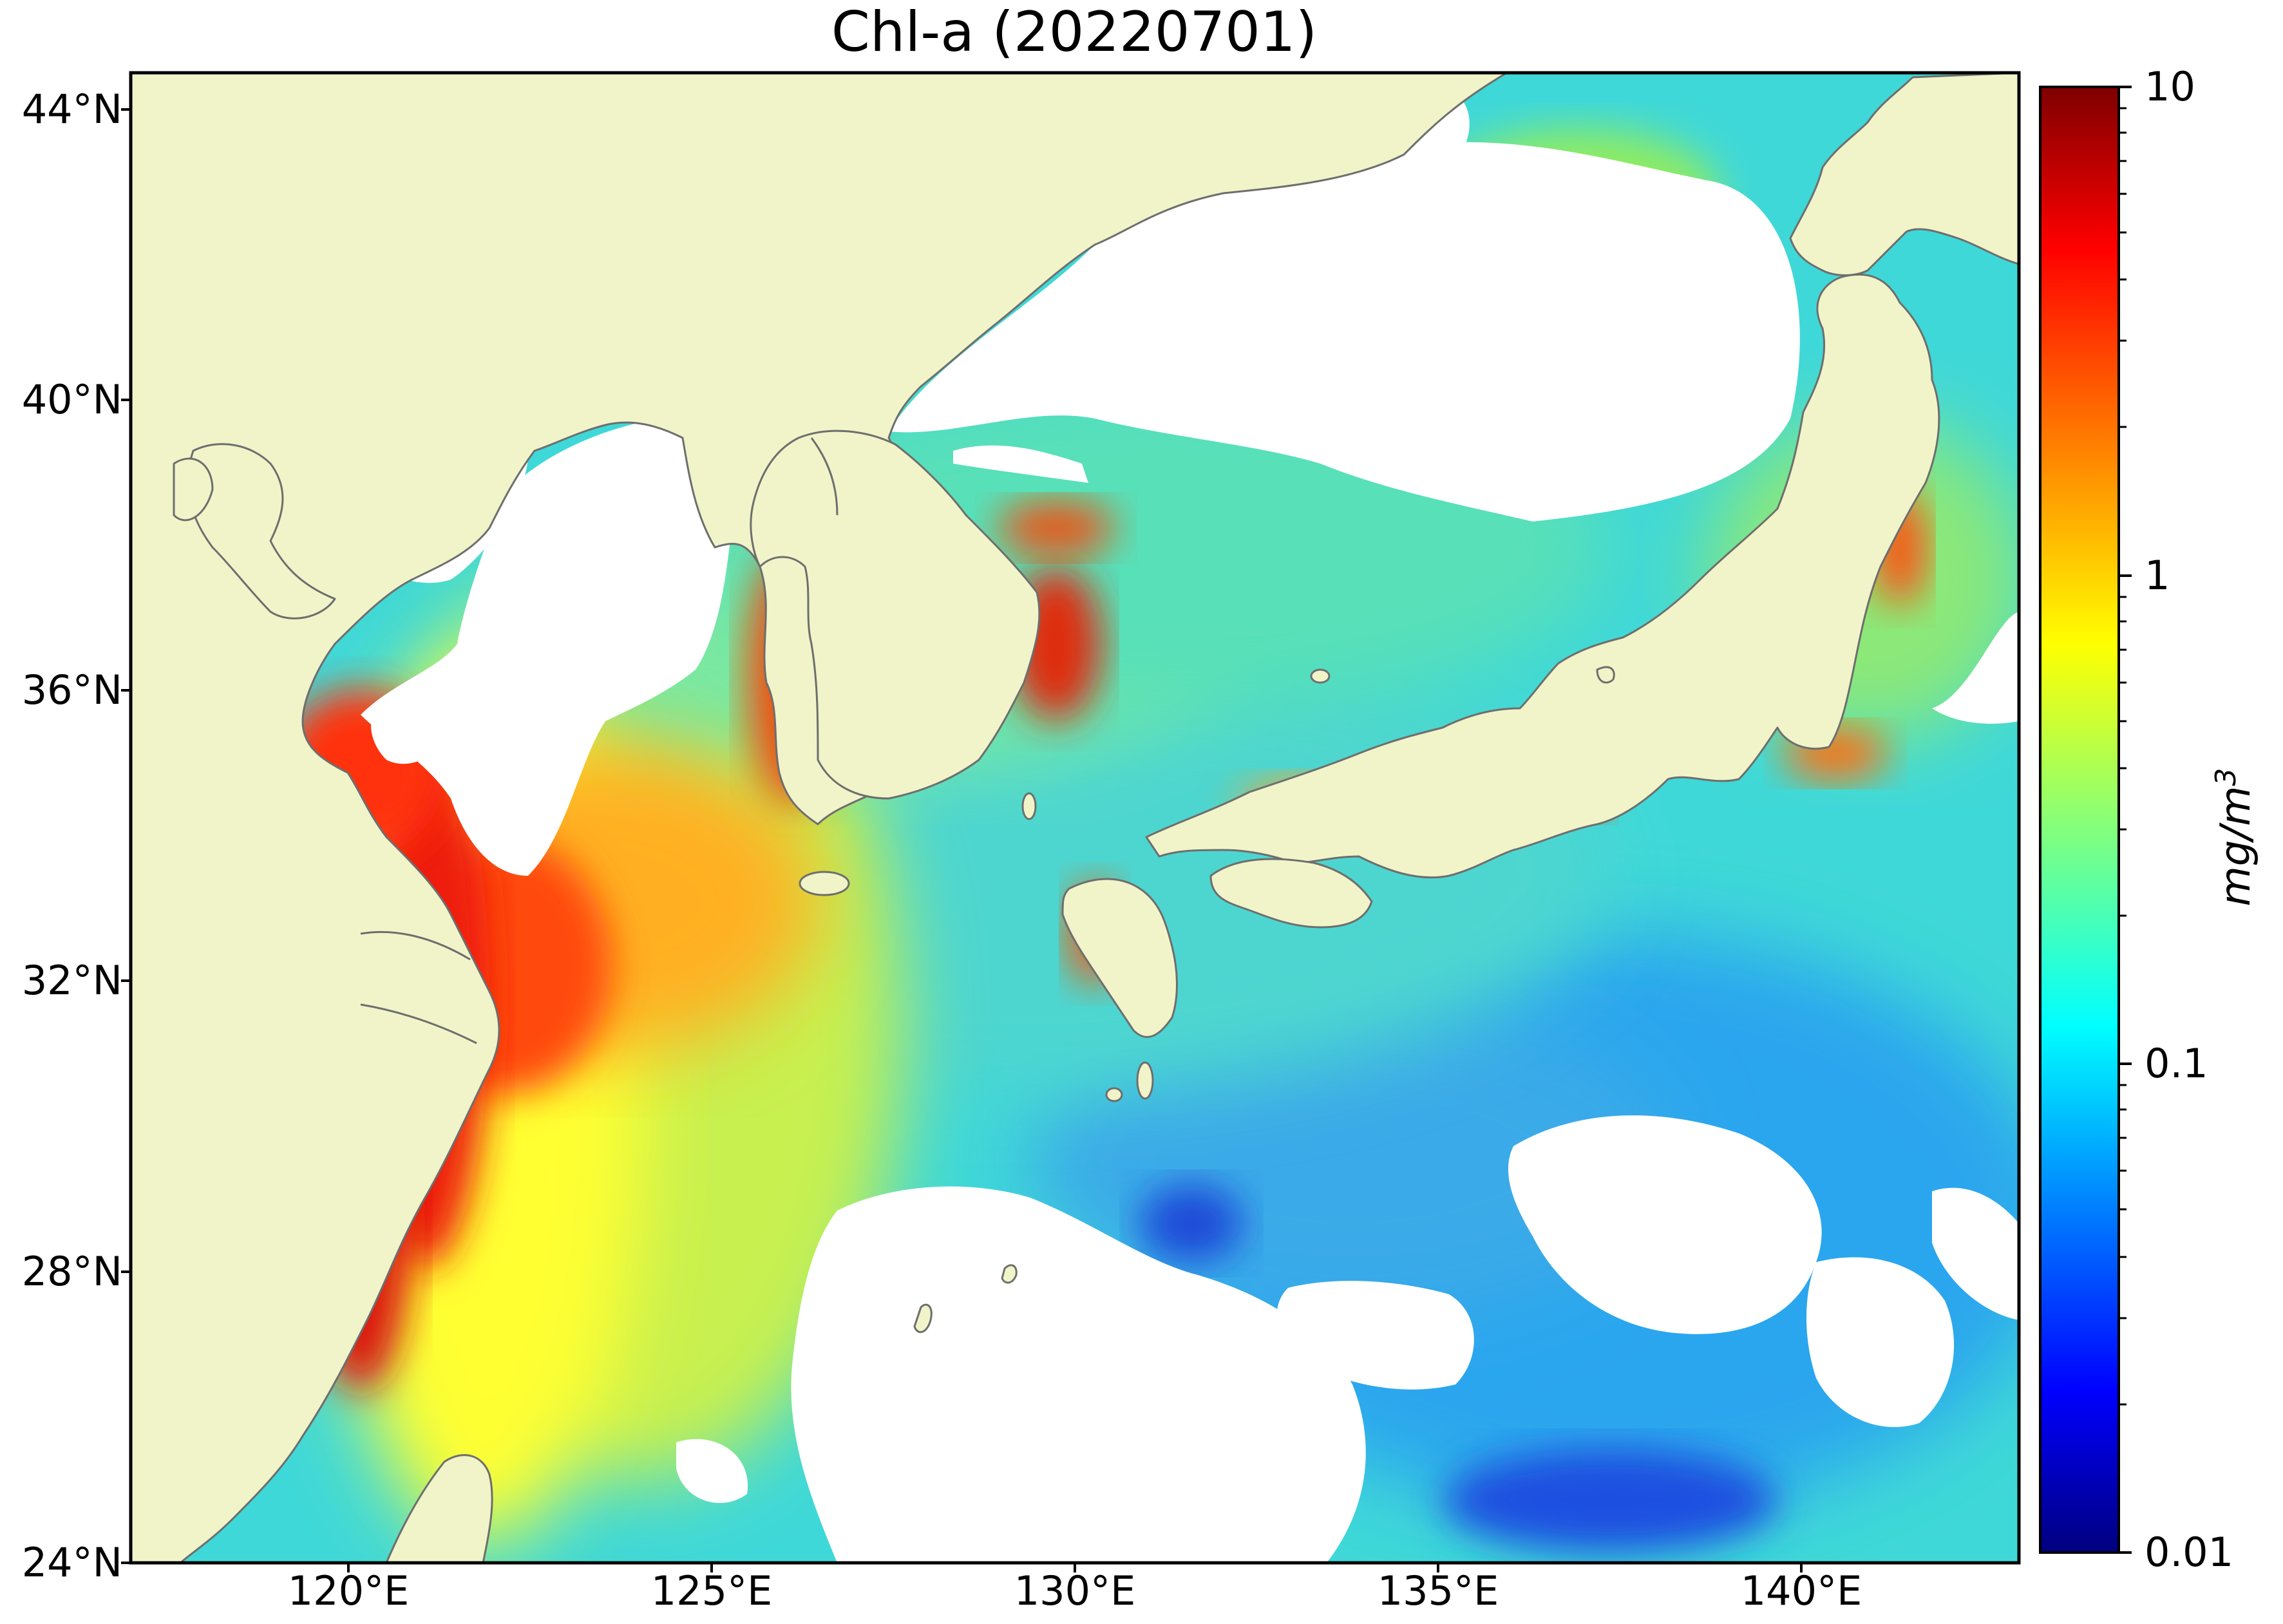  I want to click on lon-tick-140: 140°E, so click(1801, 1590).